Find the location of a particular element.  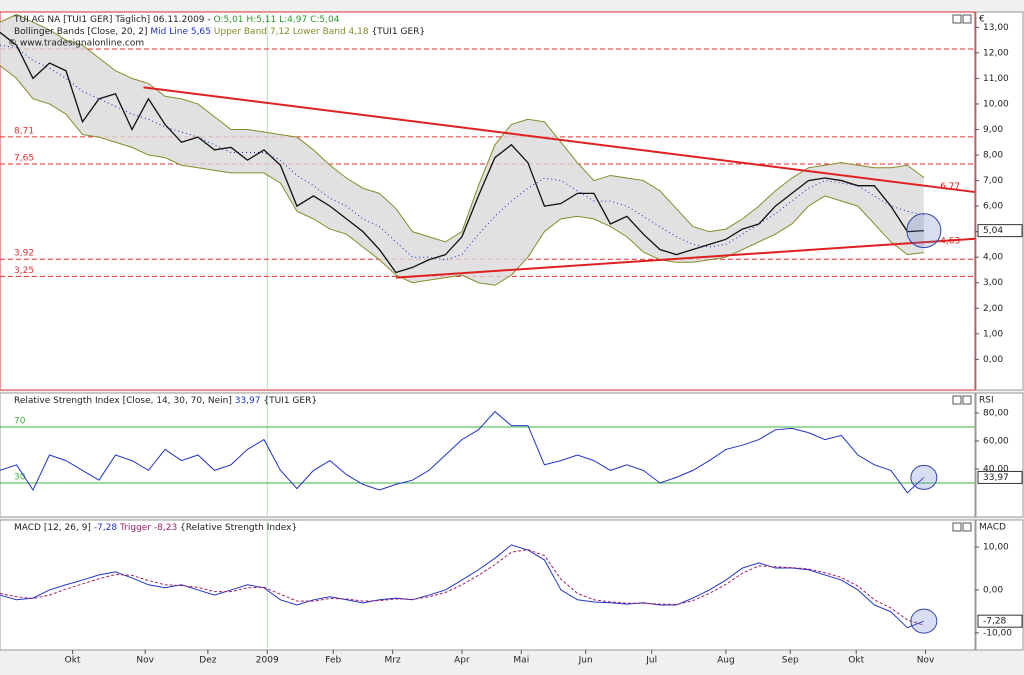

ohlc-value: O:5,01 is located at coordinates (229, 20).